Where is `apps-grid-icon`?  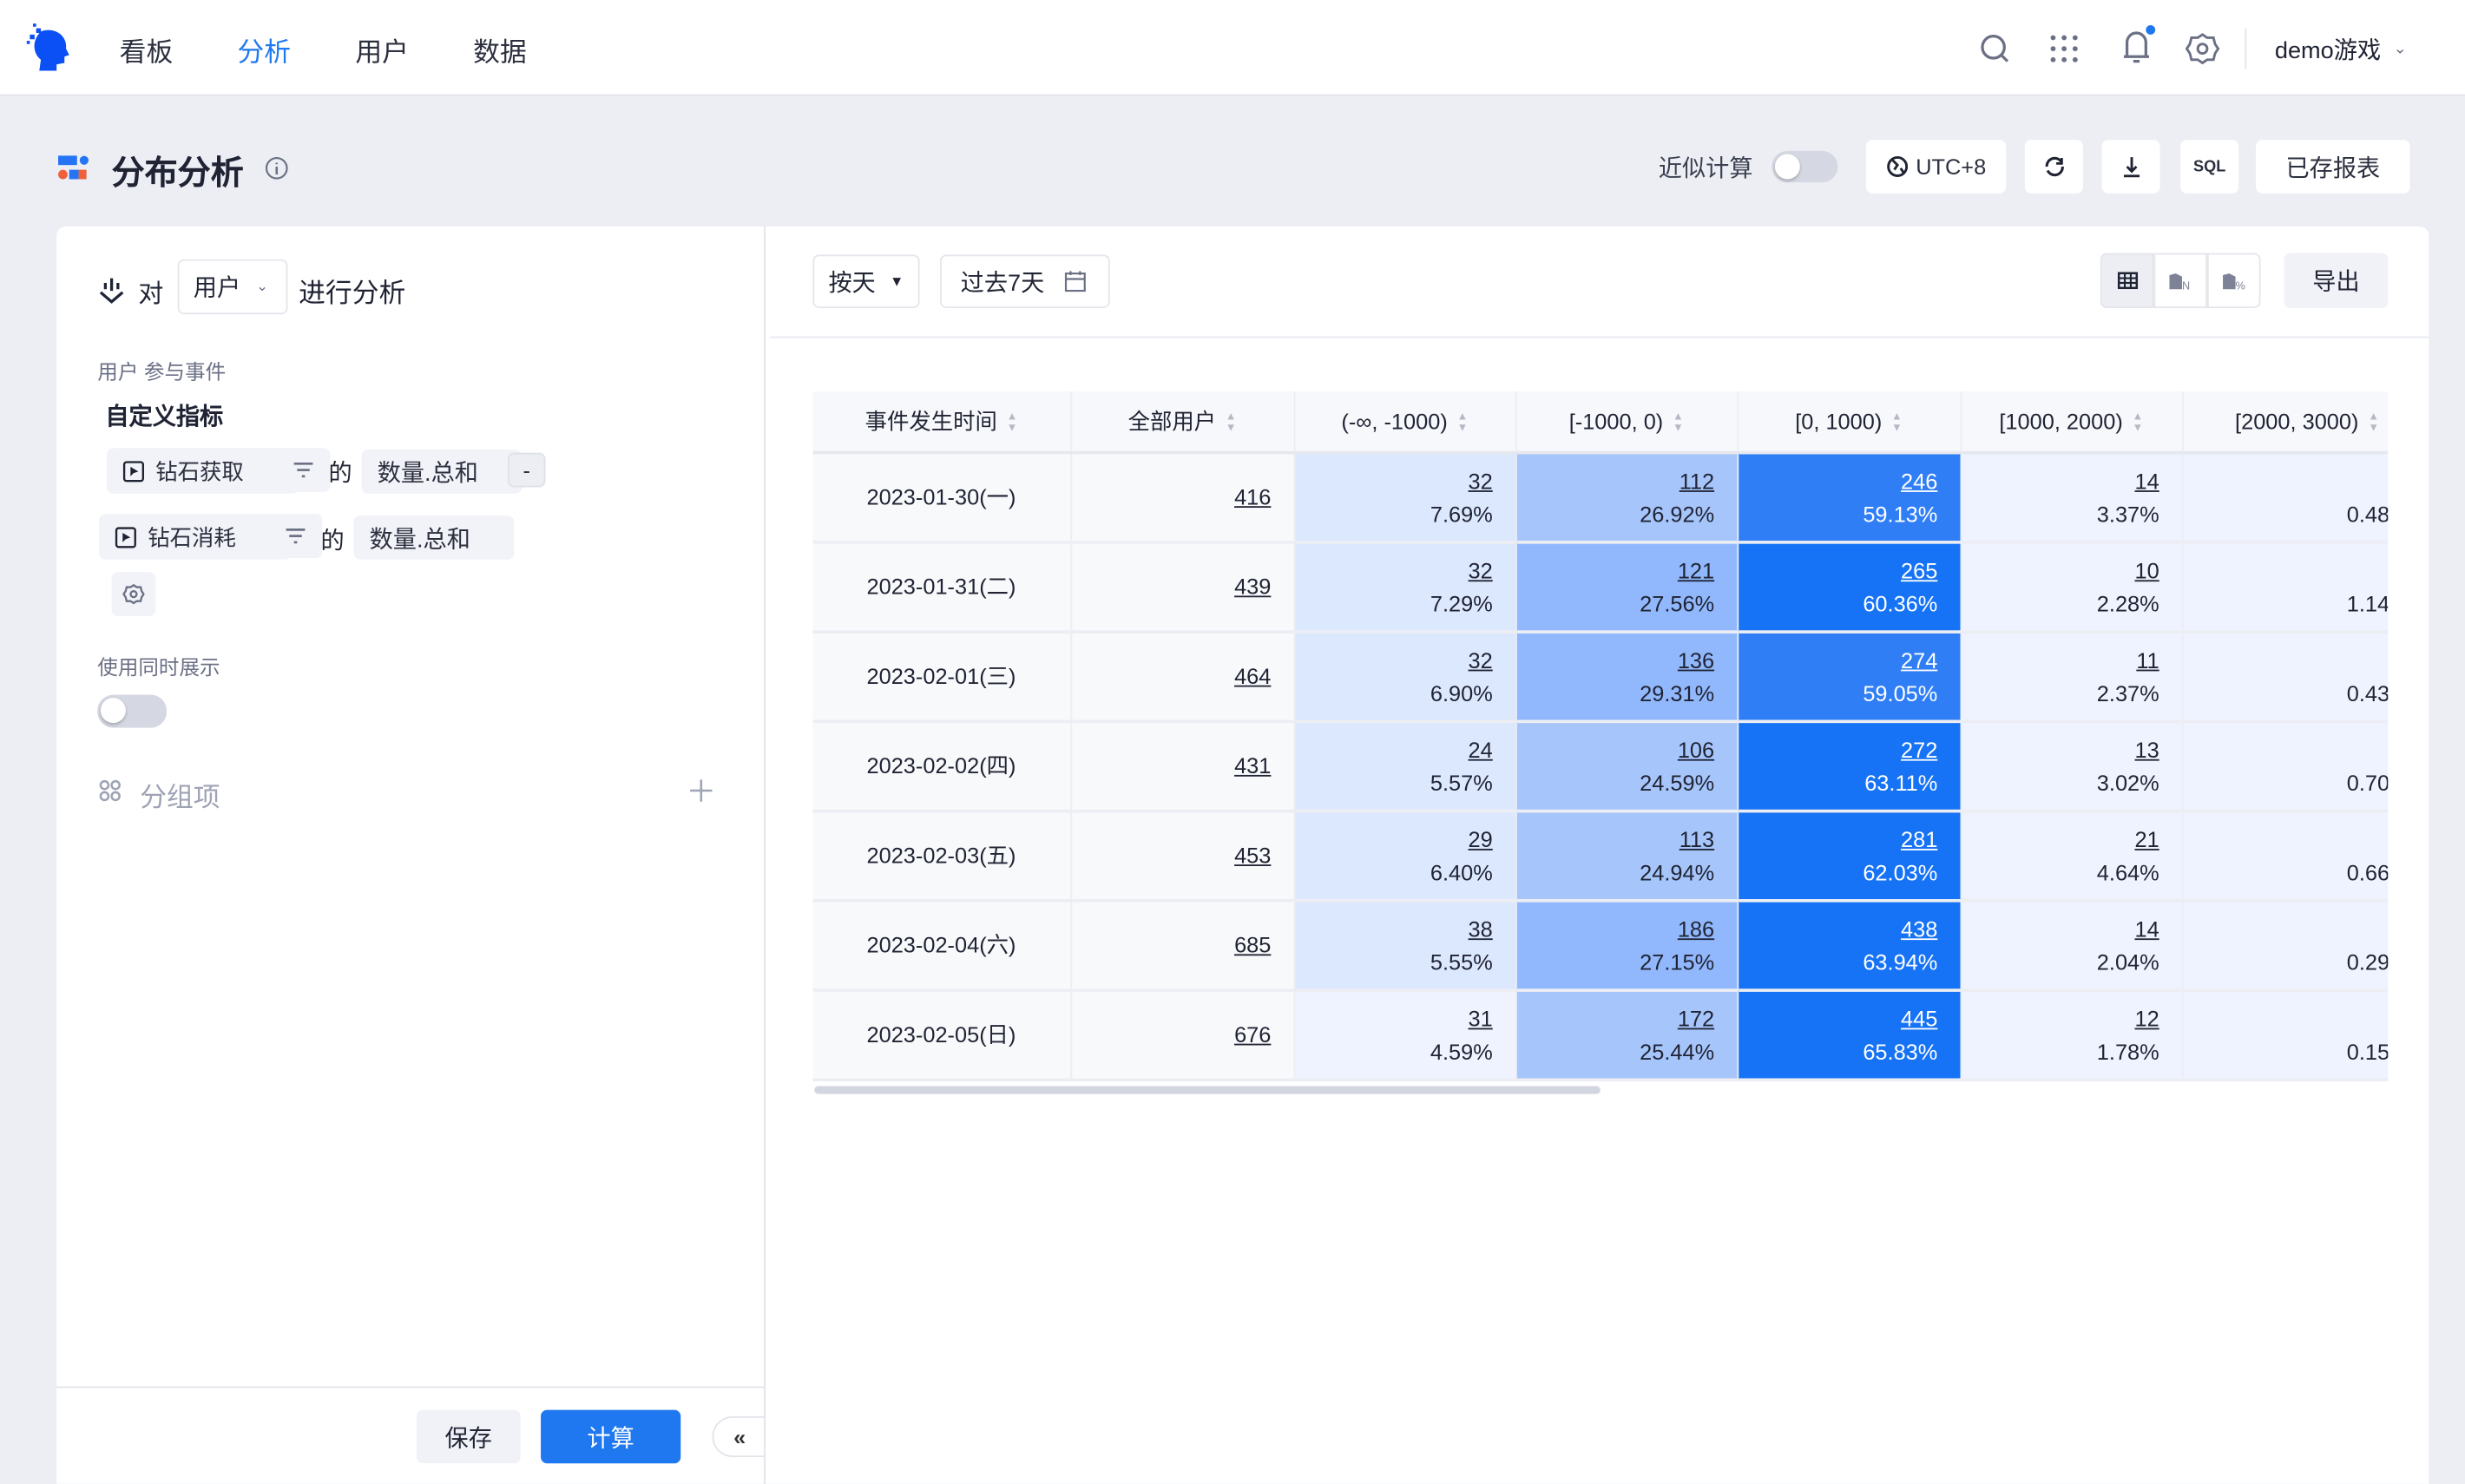
apps-grid-icon is located at coordinates (2064, 48).